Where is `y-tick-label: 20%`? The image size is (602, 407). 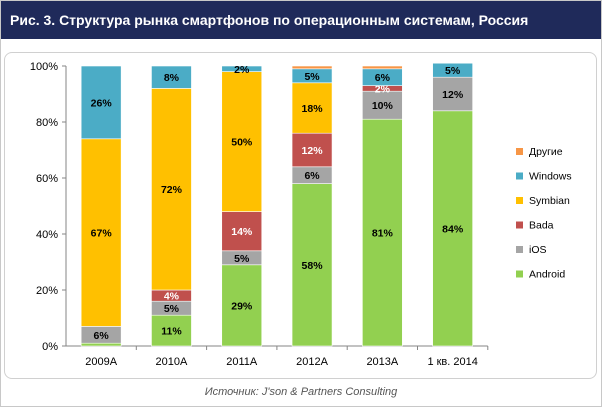
y-tick-label: 20% is located at coordinates (47, 291).